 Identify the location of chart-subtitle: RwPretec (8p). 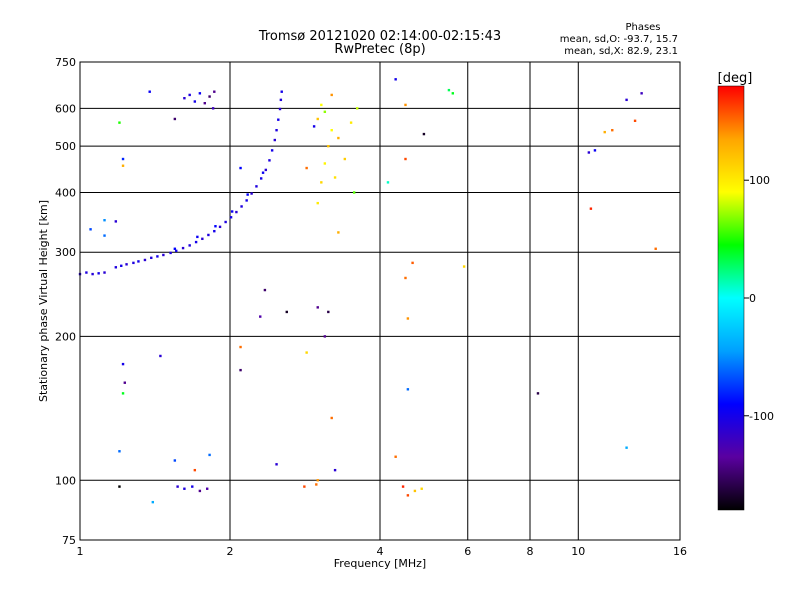
(379, 49).